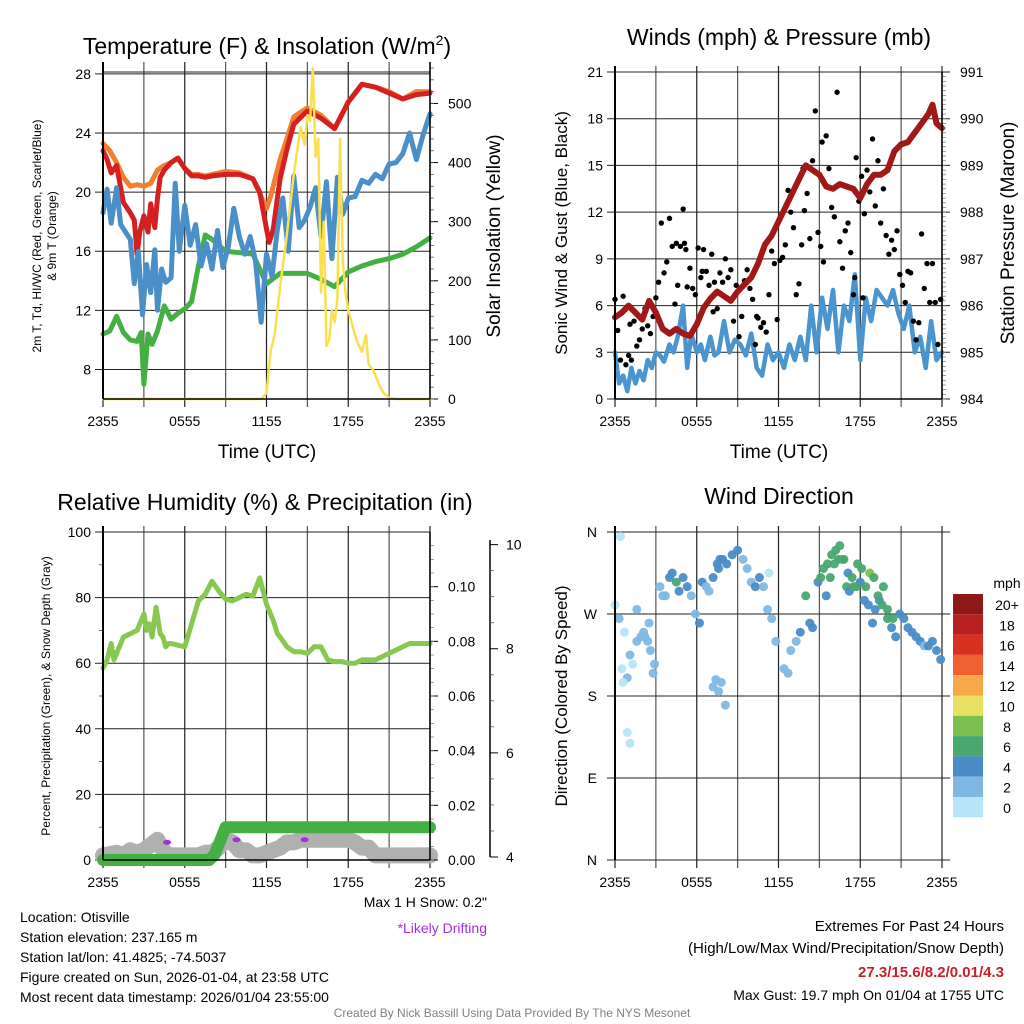  What do you see at coordinates (561, 233) in the screenshot?
I see `winds-ylabel: Sonic Wind & Gust (Blue, Black)` at bounding box center [561, 233].